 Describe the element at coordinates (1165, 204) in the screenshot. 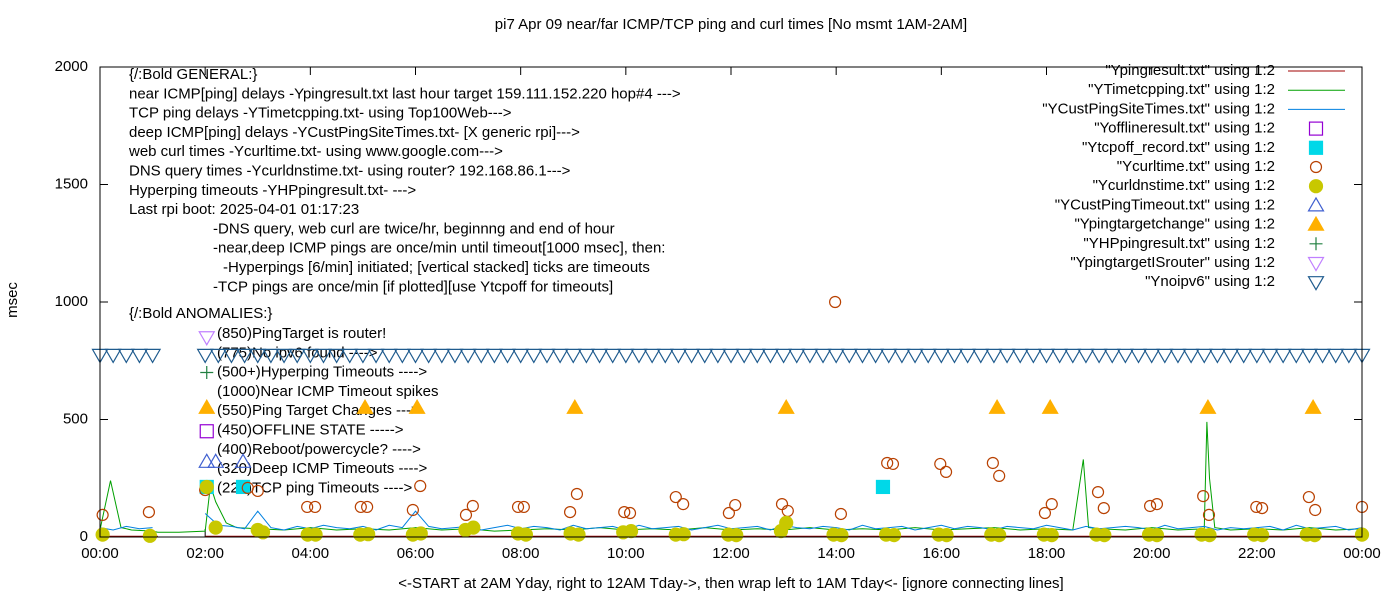

I see `legend-label: "YCustPingTimeout.txt" using 1:2` at that location.